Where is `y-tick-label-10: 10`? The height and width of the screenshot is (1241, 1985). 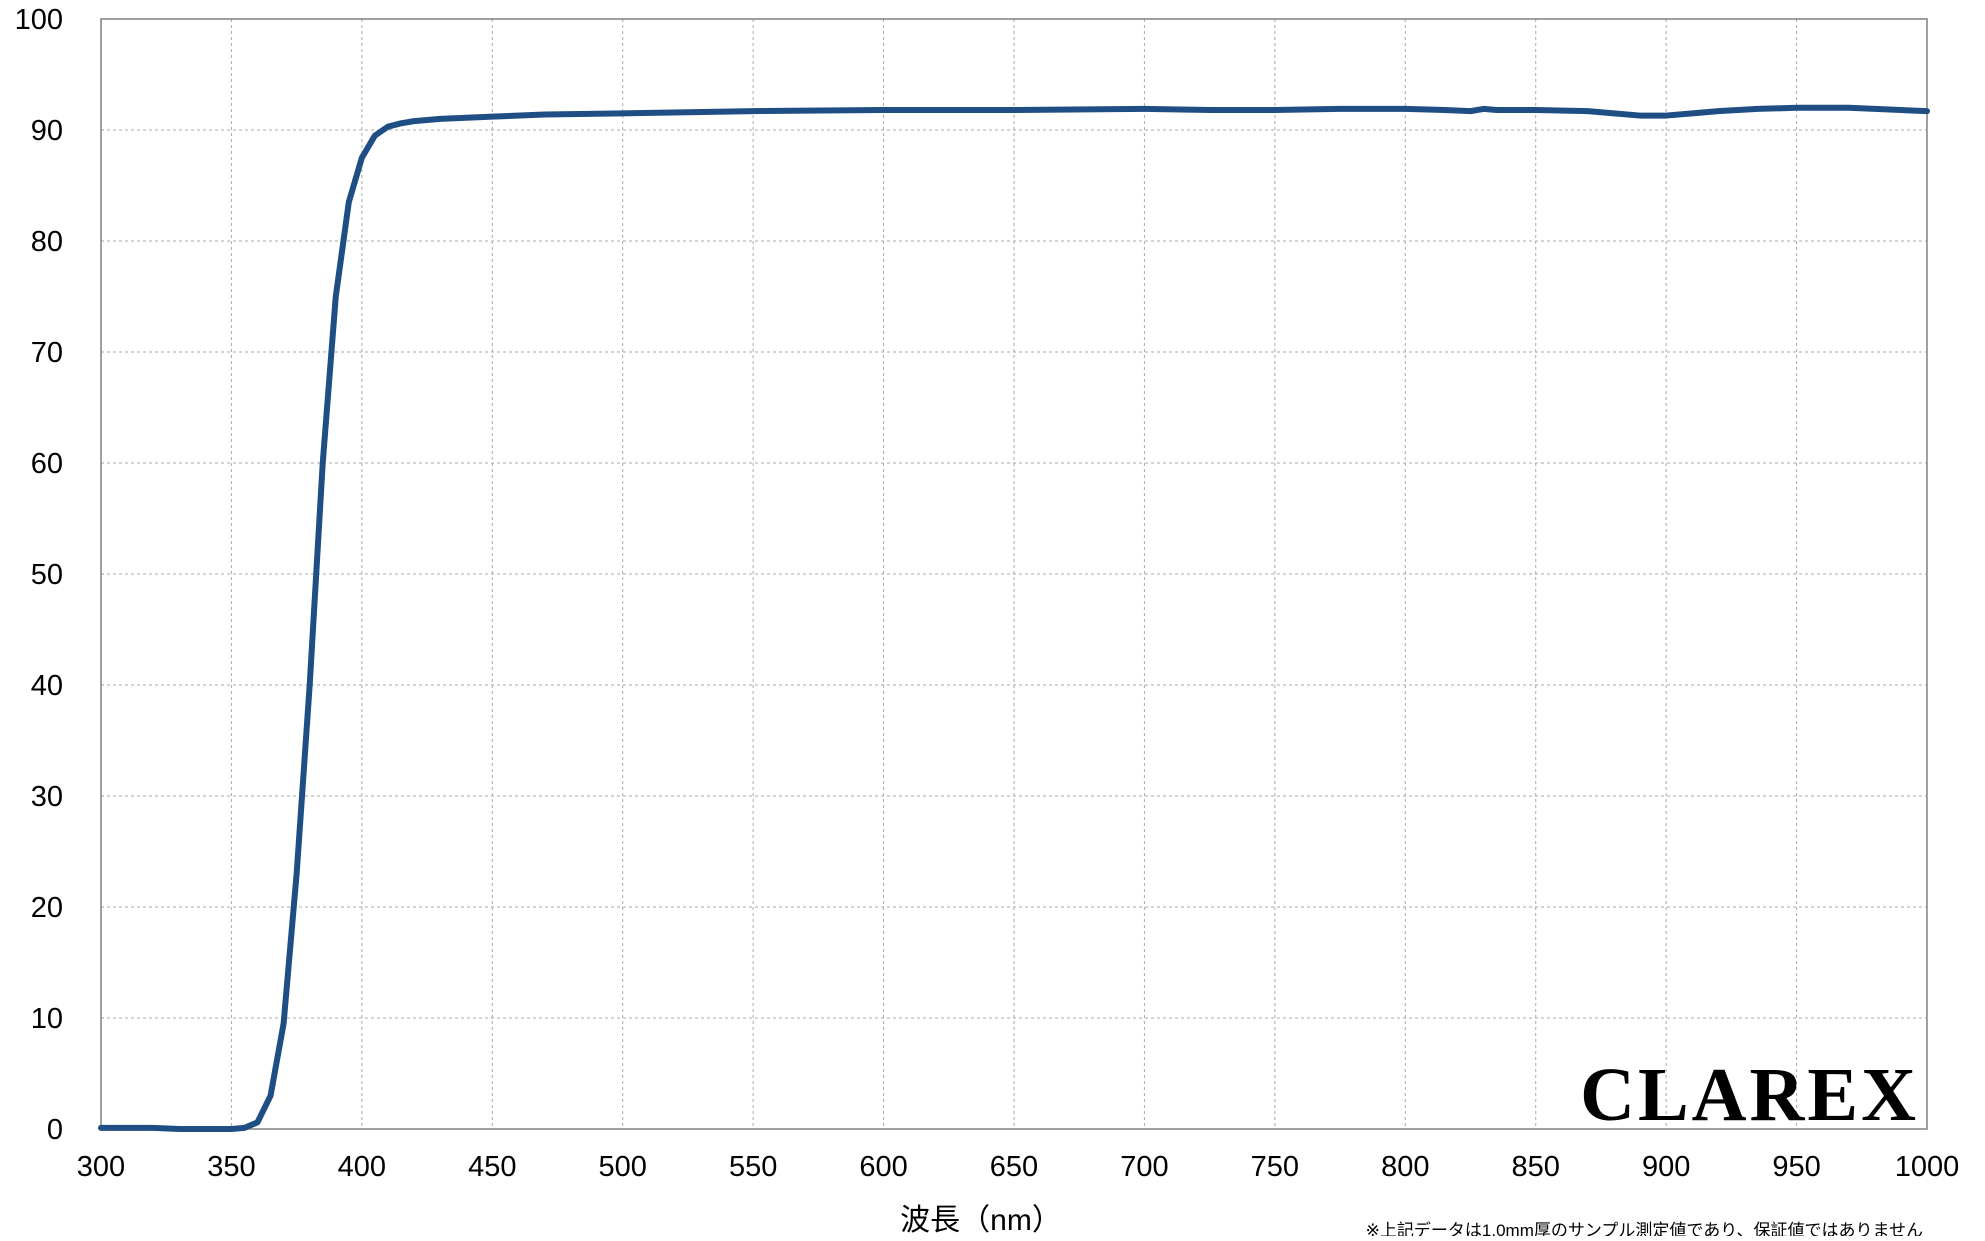 y-tick-label-10: 10 is located at coordinates (47, 1019).